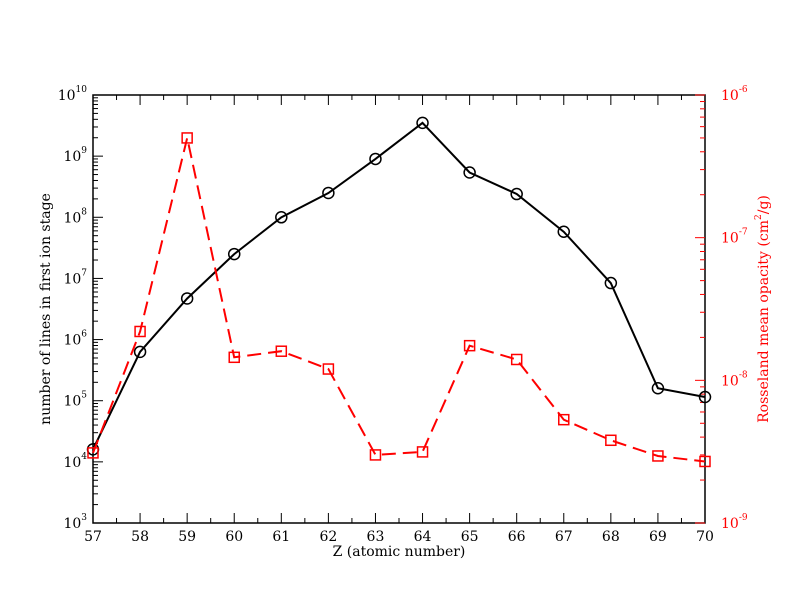 This screenshot has width=792, height=612. What do you see at coordinates (75, 155) in the screenshot?
I see `y-left-tick-label: 10⁹` at bounding box center [75, 155].